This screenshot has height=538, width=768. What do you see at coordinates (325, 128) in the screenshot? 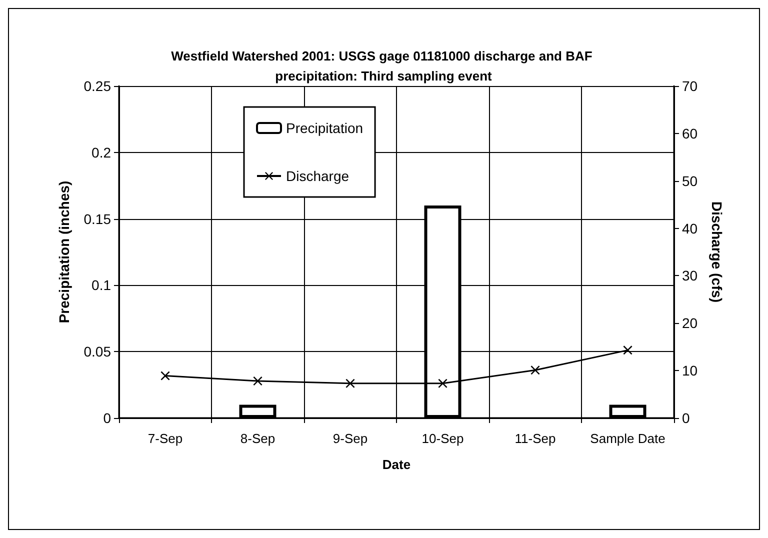
I see `legend-label: Precipitation` at bounding box center [325, 128].